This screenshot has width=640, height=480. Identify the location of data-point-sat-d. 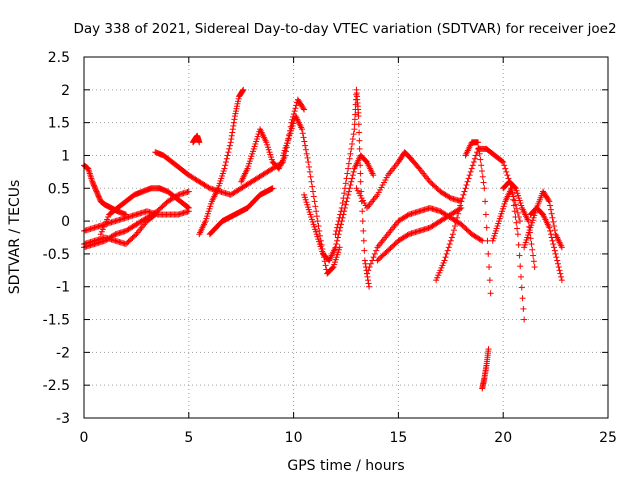
(135, 235).